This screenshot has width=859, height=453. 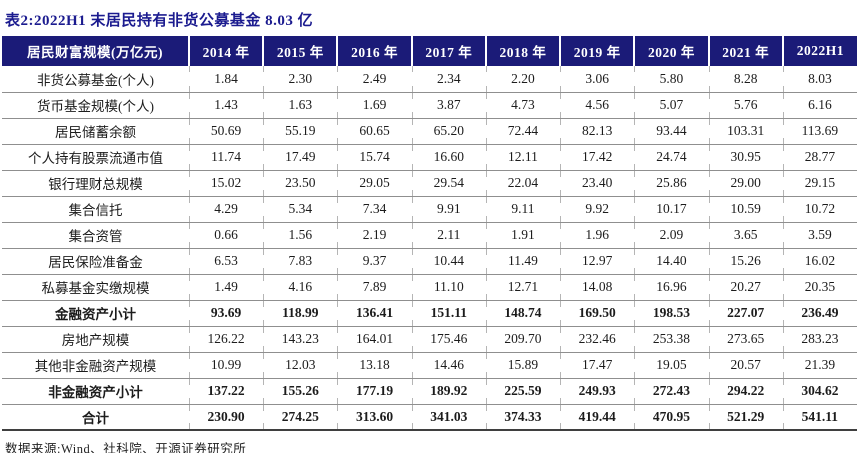 What do you see at coordinates (671, 131) in the screenshot?
I see `value-cell: 93.44` at bounding box center [671, 131].